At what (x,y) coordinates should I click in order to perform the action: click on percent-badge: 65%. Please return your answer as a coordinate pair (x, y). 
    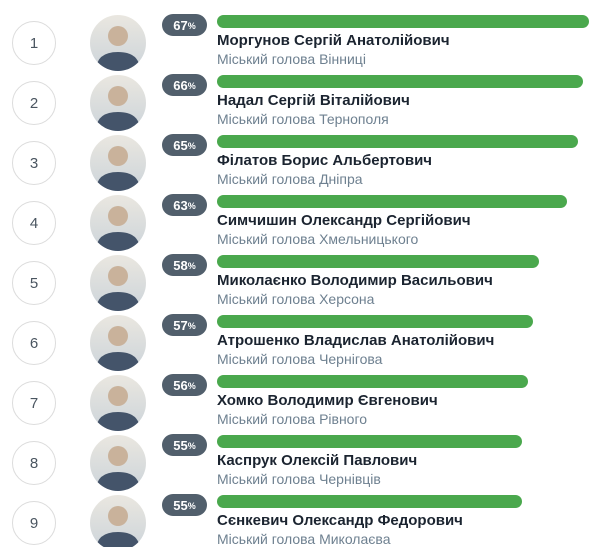
    Looking at the image, I should click on (184, 145).